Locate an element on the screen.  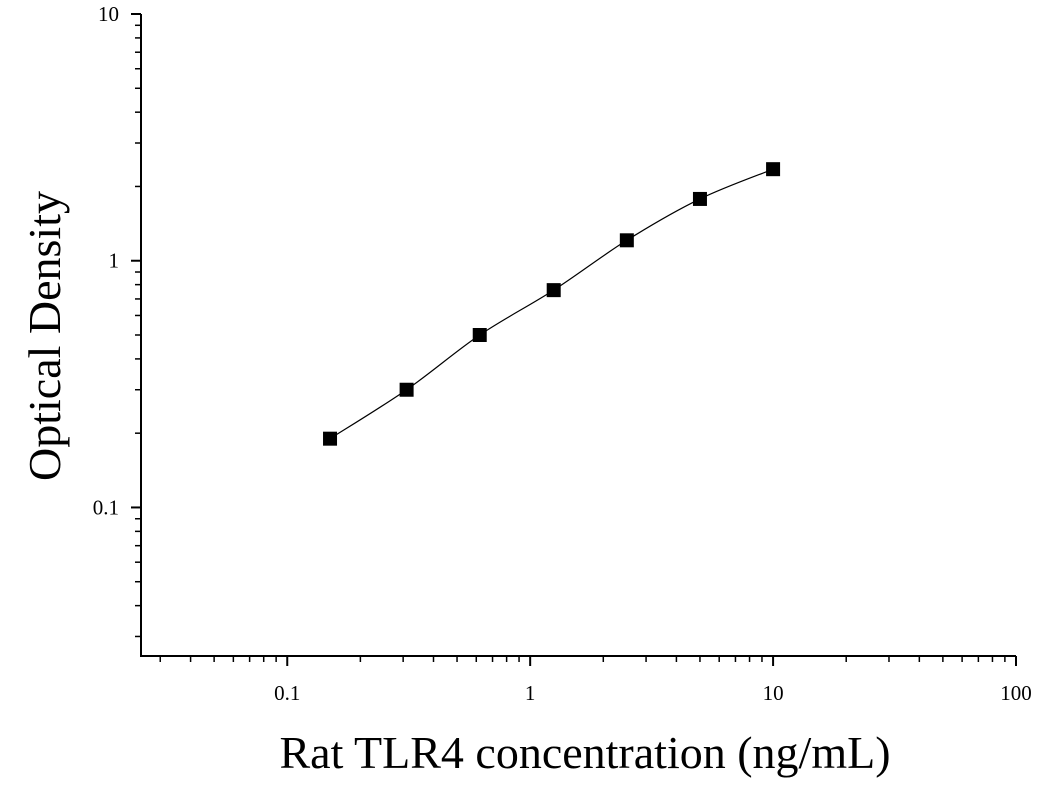
x-tick-label: 0.1 is located at coordinates (287, 693).